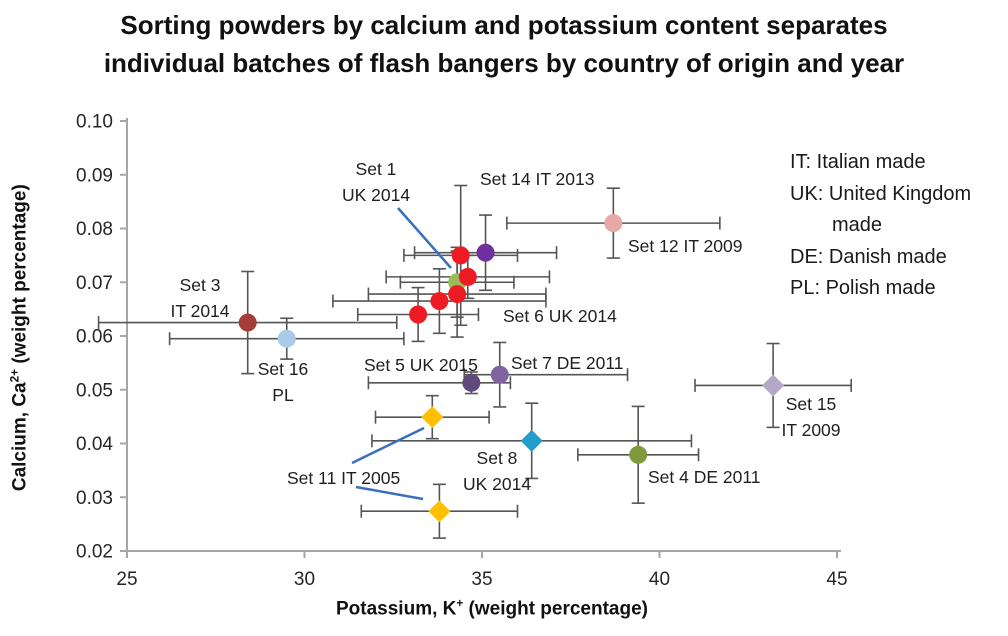 This screenshot has height=636, width=1008. Describe the element at coordinates (810, 417) in the screenshot. I see `point-label-set-15: Set 15 IT 2009` at that location.